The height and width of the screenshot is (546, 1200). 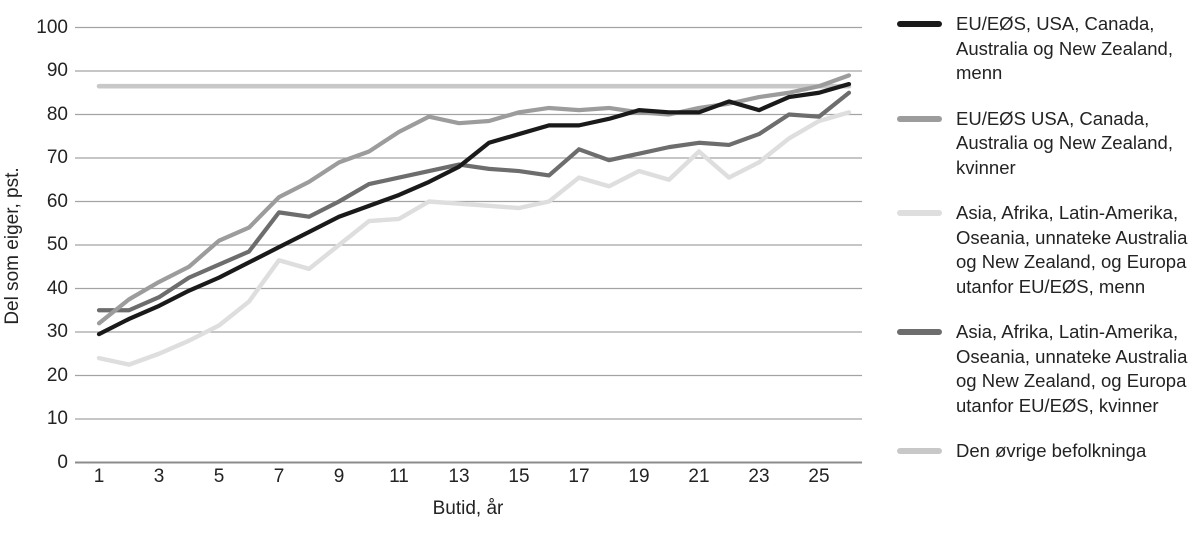 What do you see at coordinates (919, 24) in the screenshot?
I see `legend-swatch-eu-eos-menn` at bounding box center [919, 24].